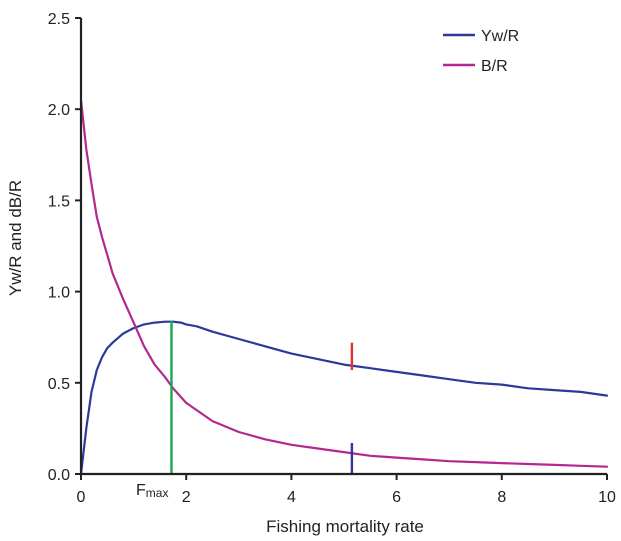 The height and width of the screenshot is (541, 621). I want to click on chart-legend: Yw/R B/R, so click(481, 51).